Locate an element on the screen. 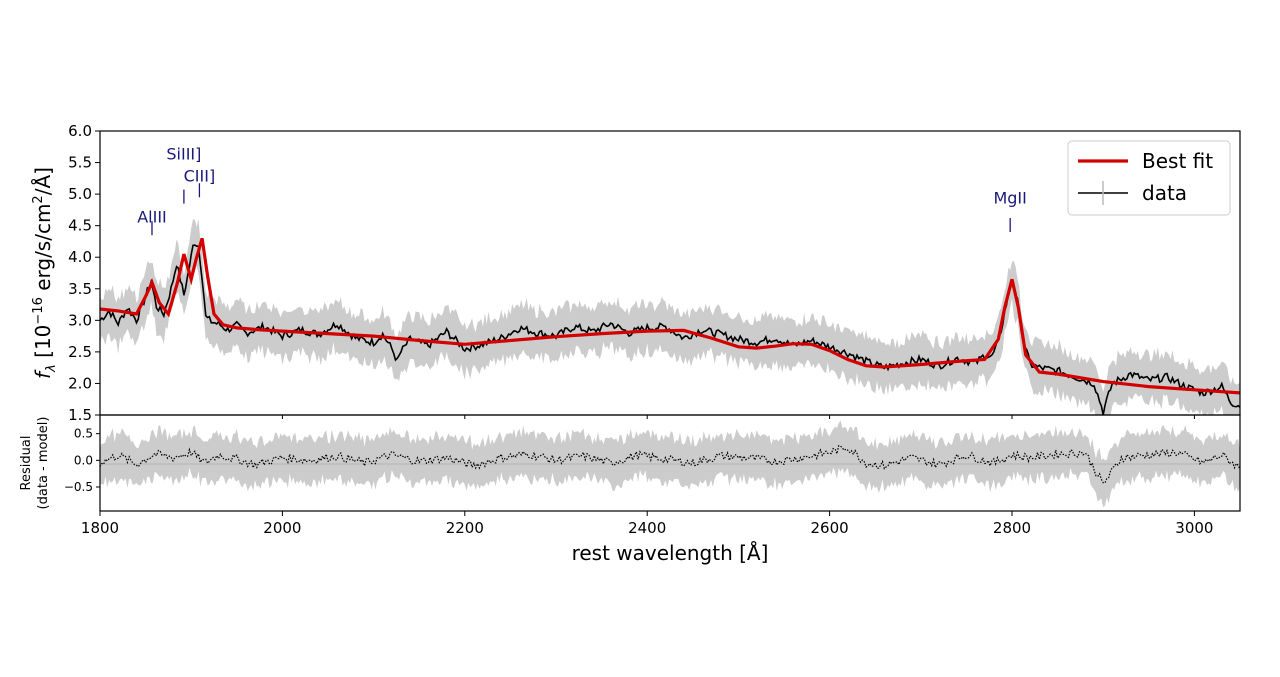 This screenshot has width=1280, height=677. residual-y-tick-label: −0.5 is located at coordinates (78, 487).